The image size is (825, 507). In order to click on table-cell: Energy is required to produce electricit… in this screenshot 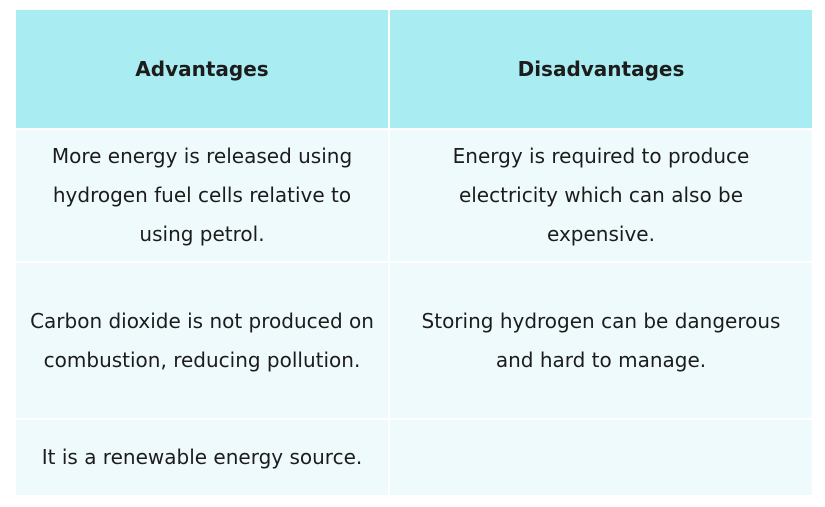, I will do `click(601, 195)`.